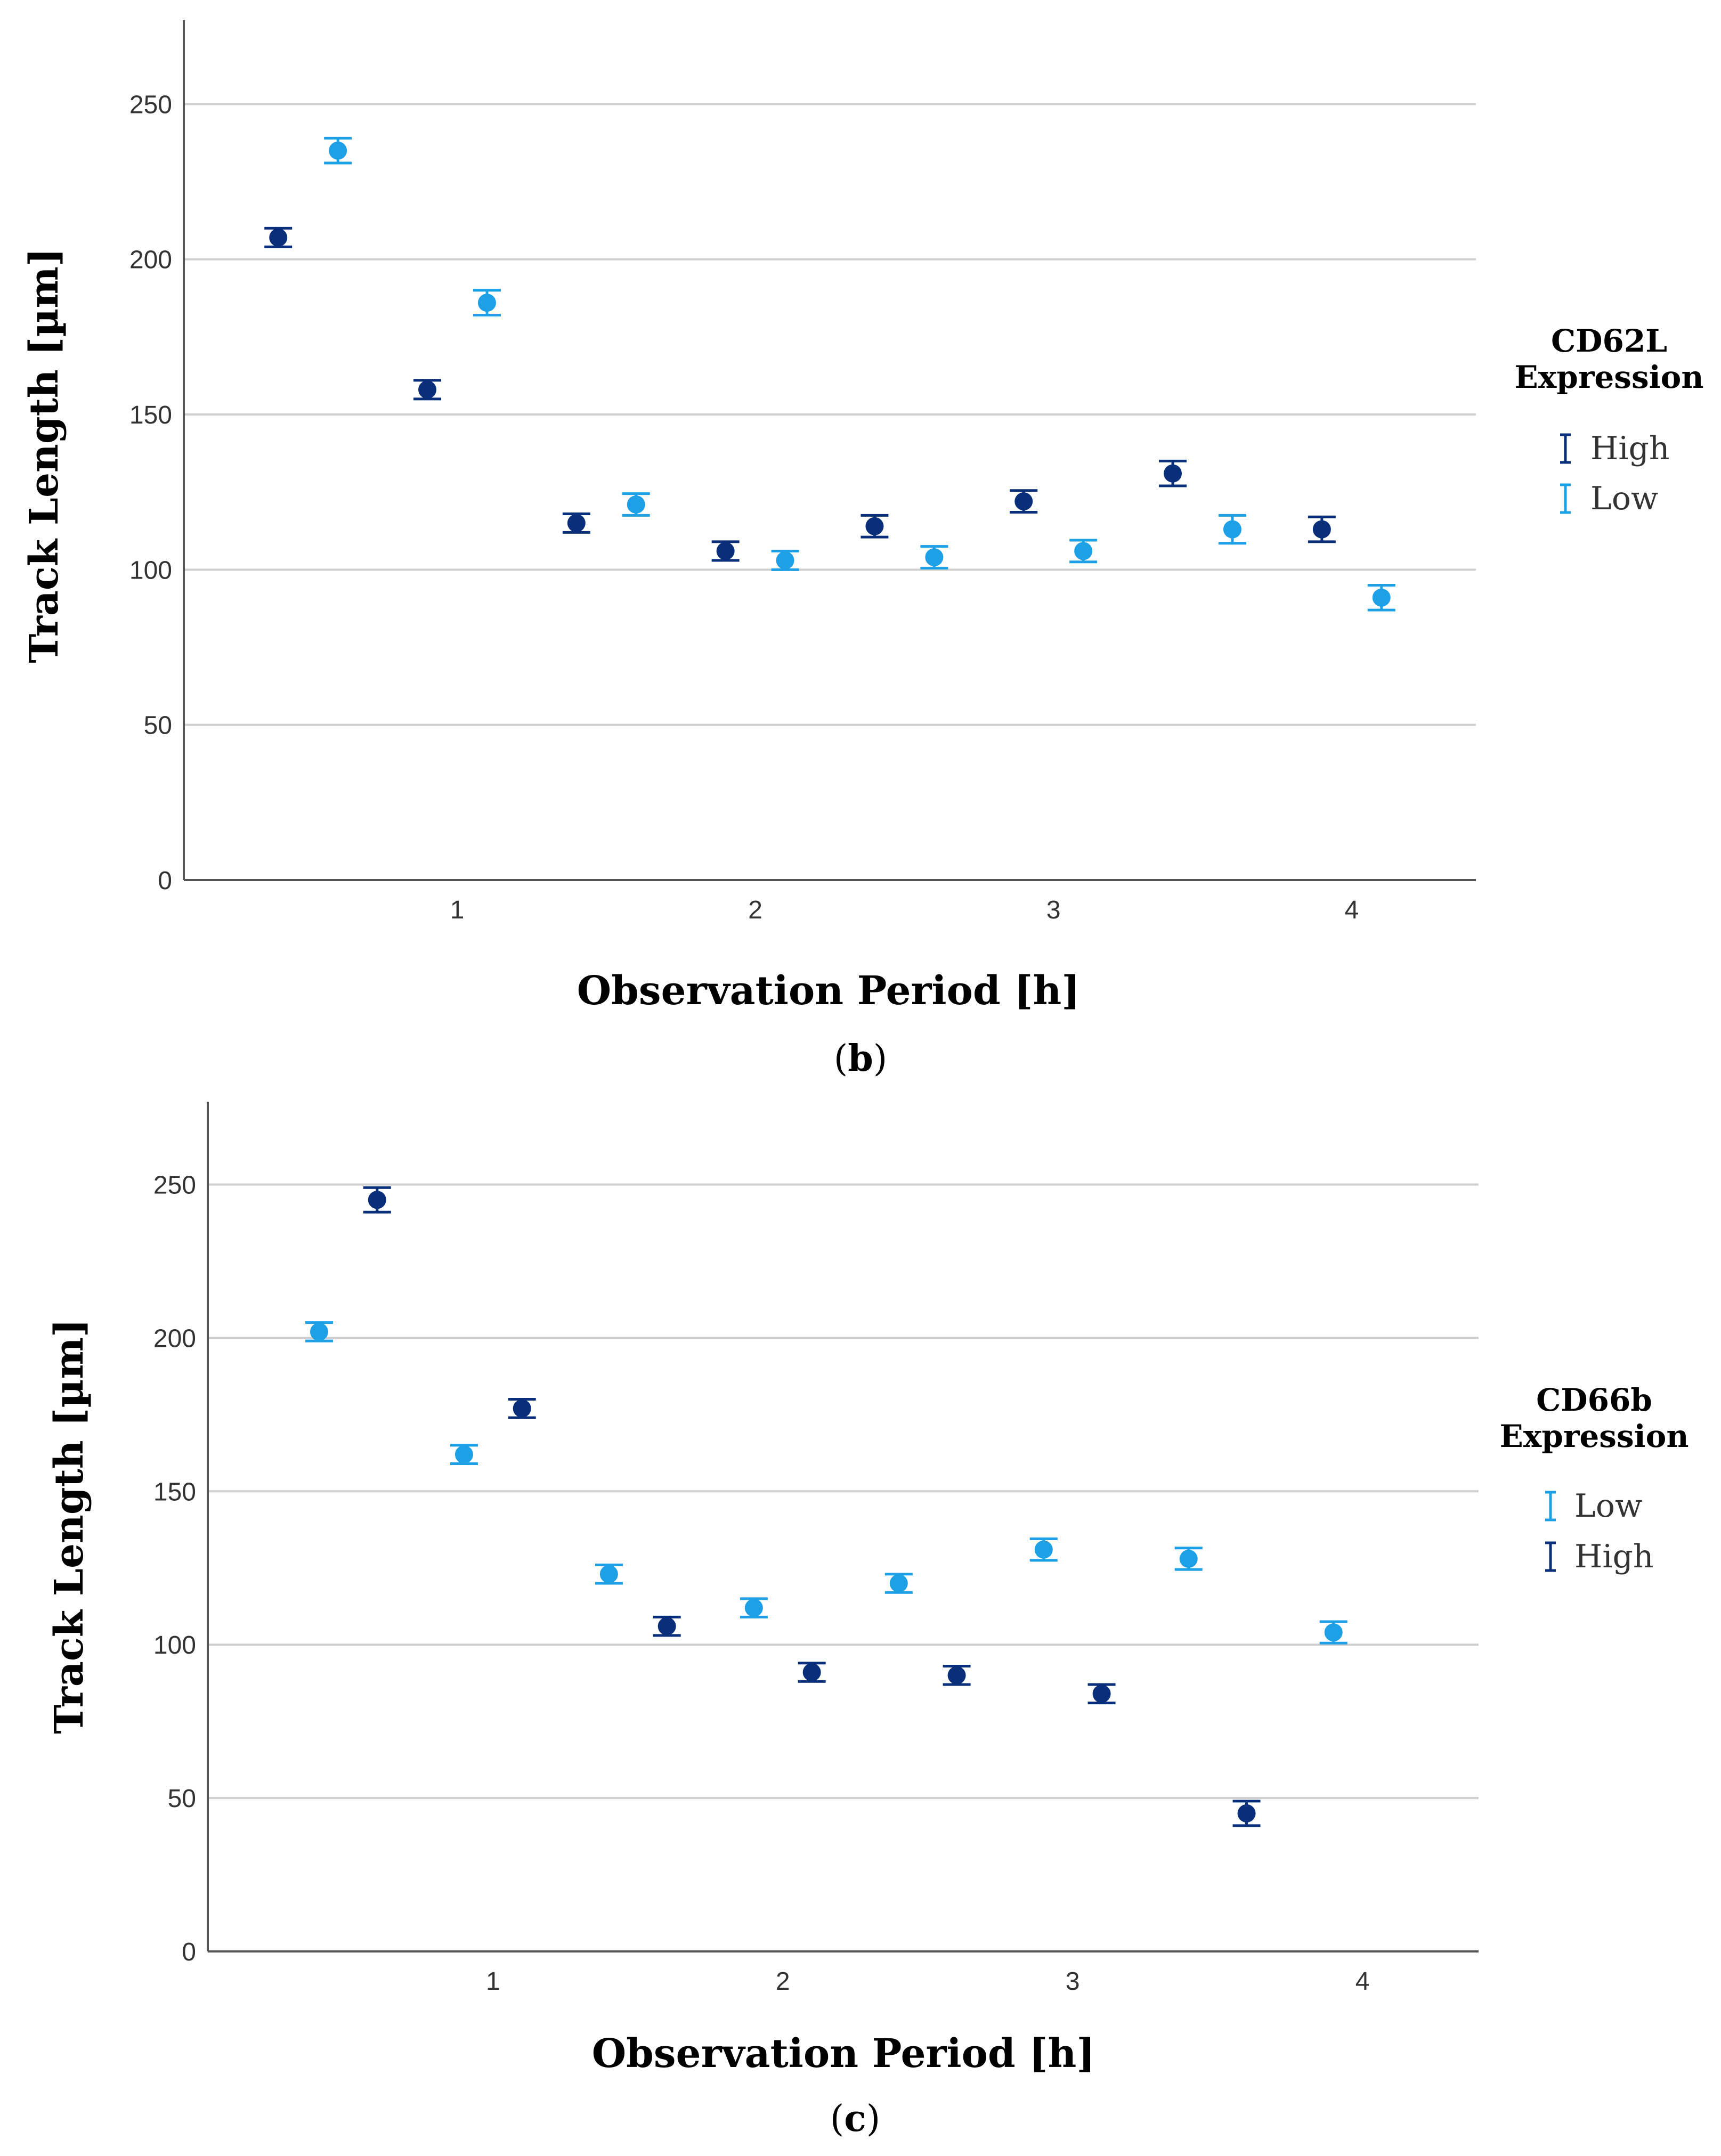 This screenshot has height=2156, width=1721. I want to click on caption-letter: b, so click(860, 1058).